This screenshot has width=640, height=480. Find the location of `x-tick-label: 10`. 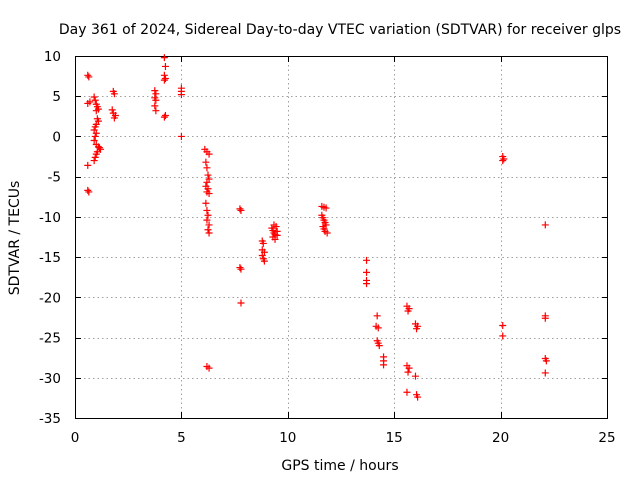

x-tick-label: 10 is located at coordinates (287, 438).